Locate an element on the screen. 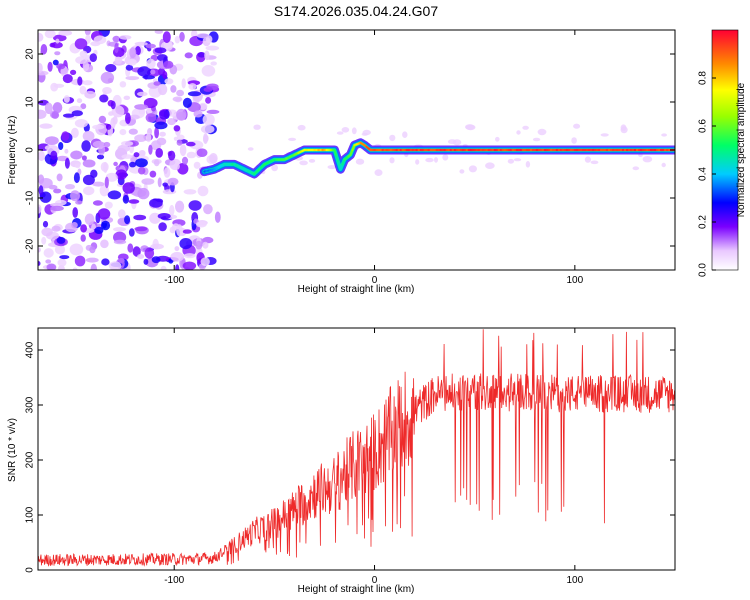  y-tick-label: 200 is located at coordinates (30, 459).